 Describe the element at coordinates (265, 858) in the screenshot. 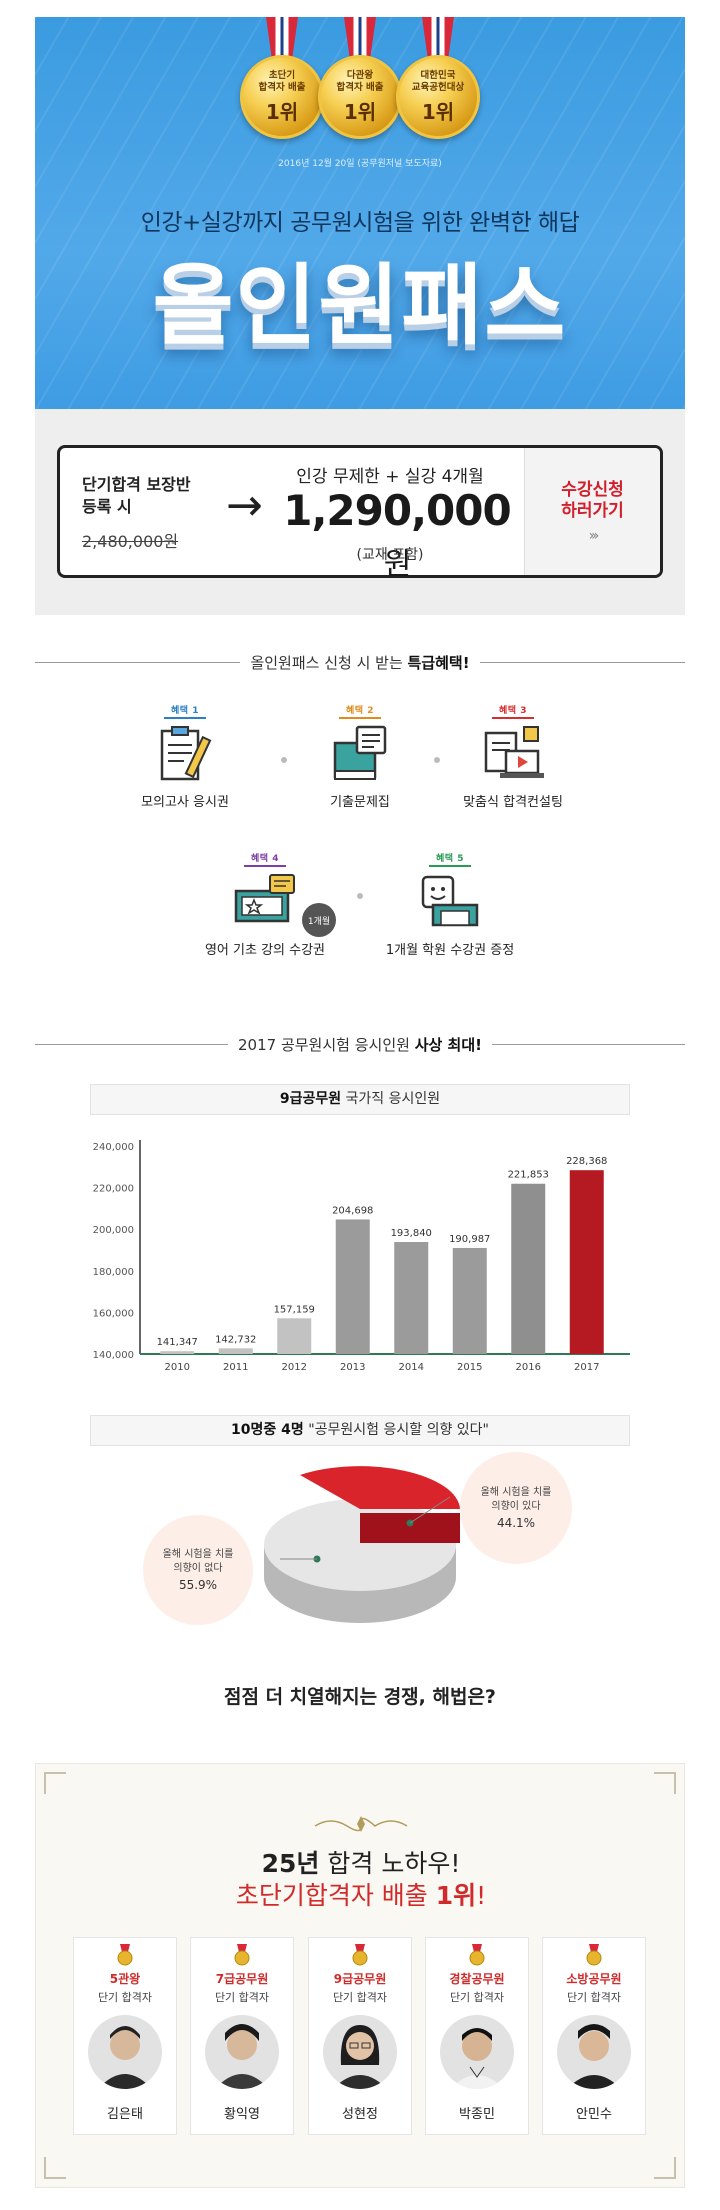

I see `benefit-badge: 혜택 4` at that location.